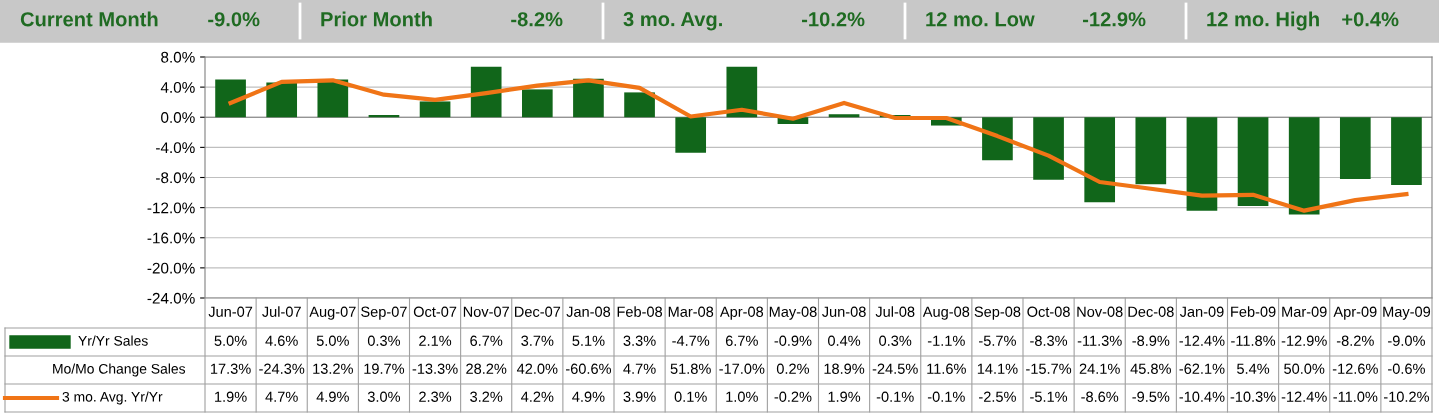 The height and width of the screenshot is (414, 1439). Describe the element at coordinates (833, 19) in the screenshot. I see `text: -10.2%` at that location.